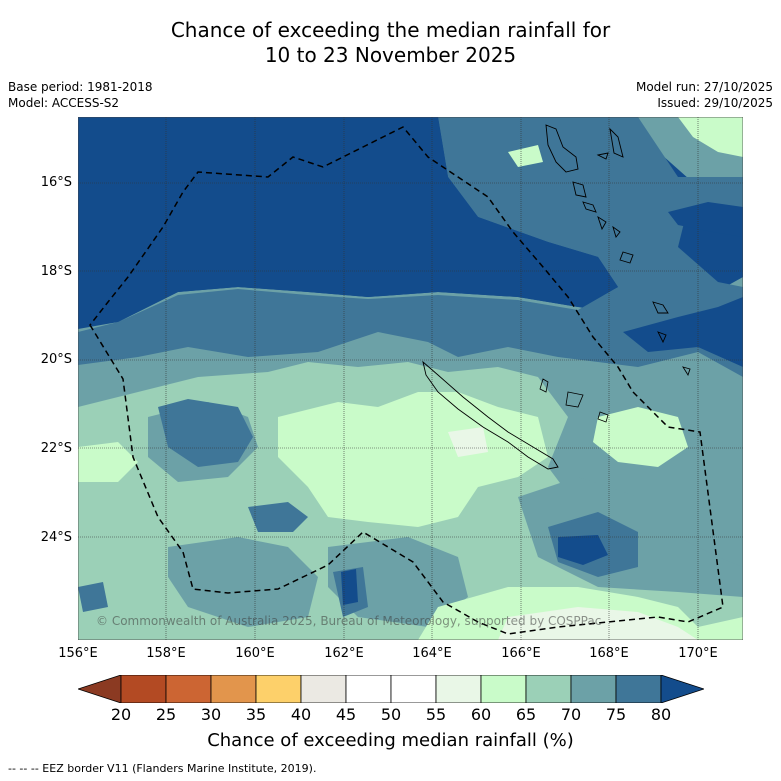  I want to click on colorbar-tick-75: 75, so click(616, 714).